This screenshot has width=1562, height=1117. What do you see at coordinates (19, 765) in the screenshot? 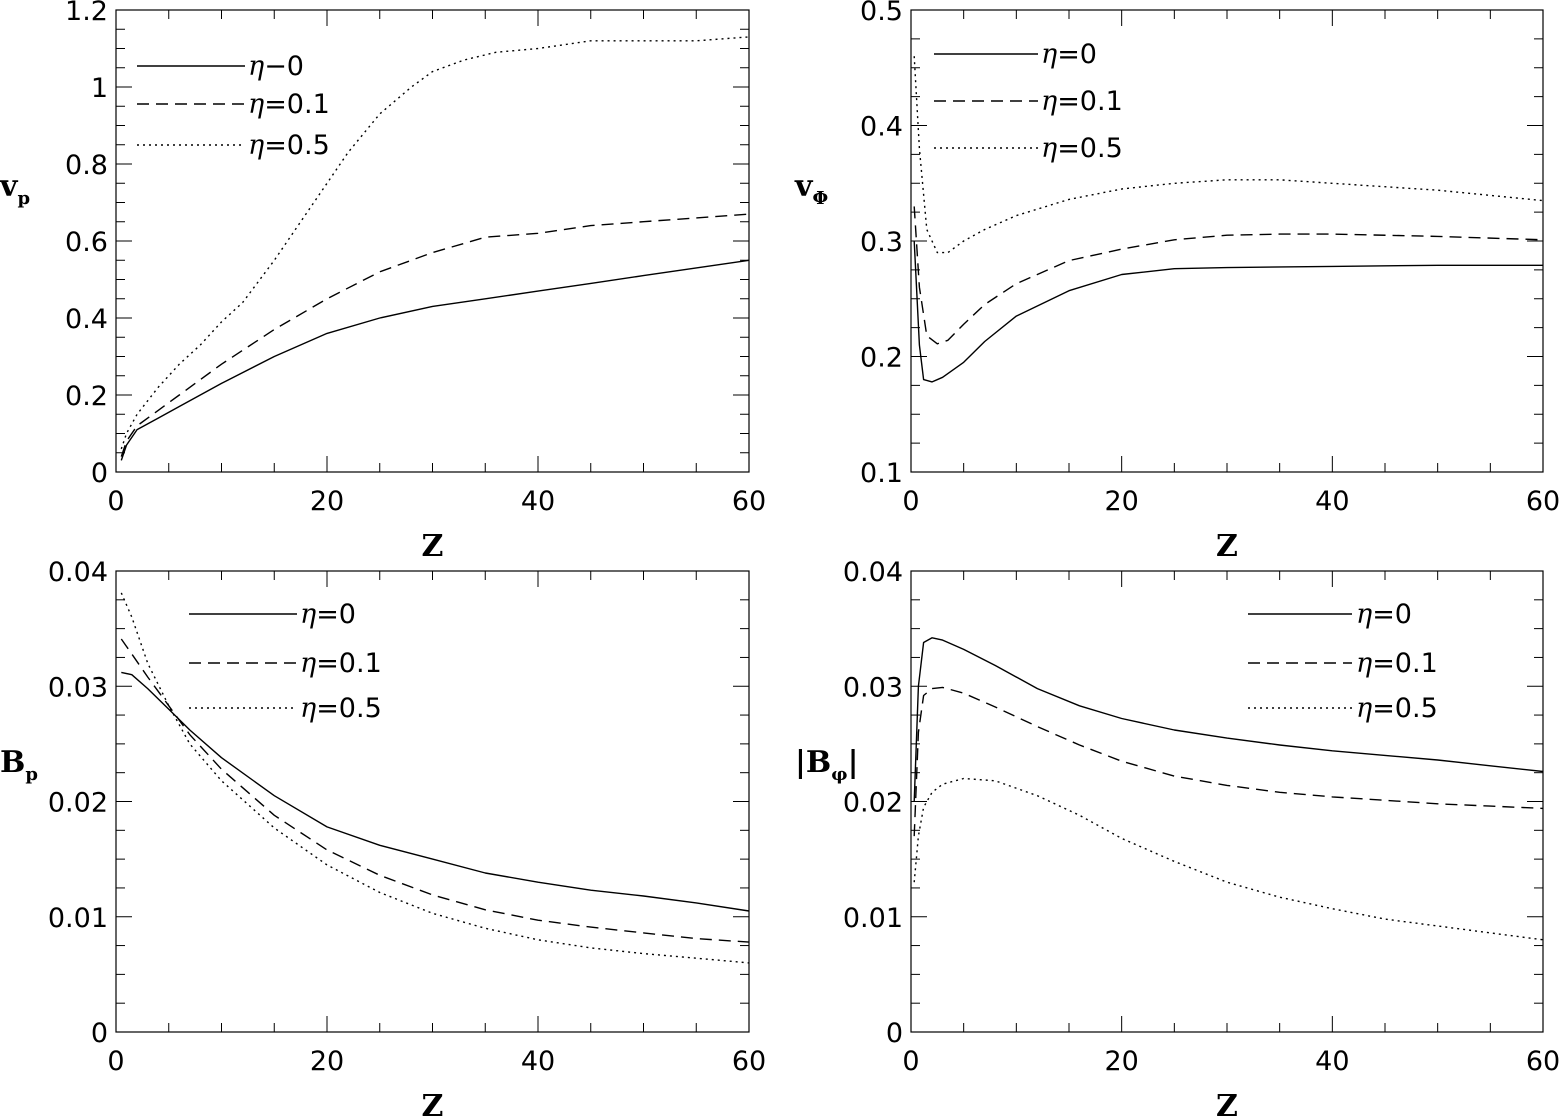
I see `y-axis-label: Bp` at bounding box center [19, 765].